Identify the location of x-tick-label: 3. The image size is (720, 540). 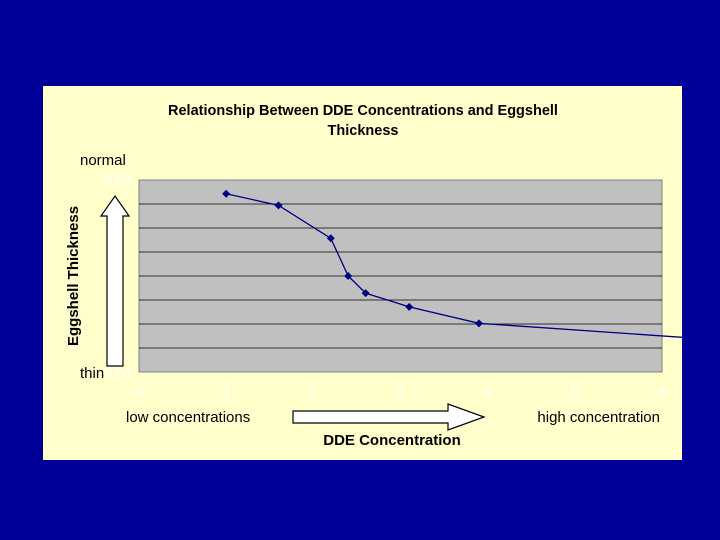
(401, 391).